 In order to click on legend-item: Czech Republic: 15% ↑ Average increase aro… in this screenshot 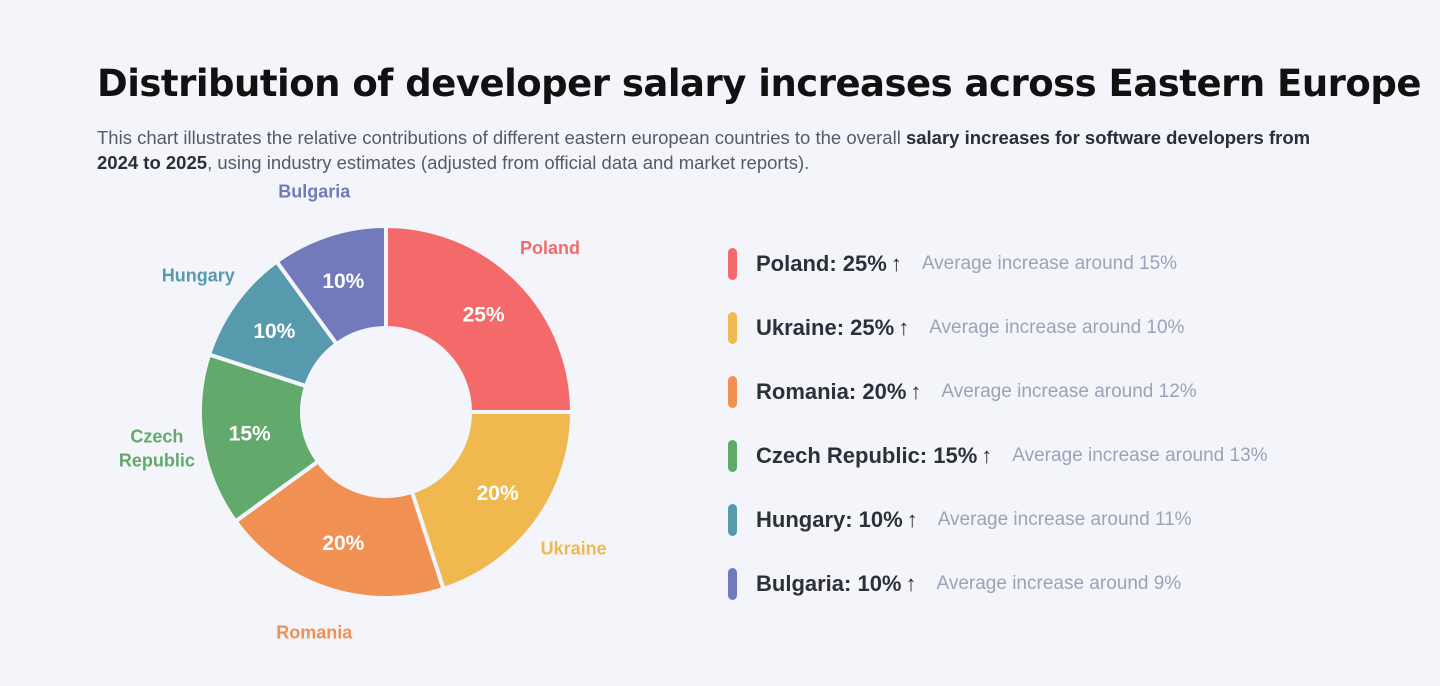, I will do `click(998, 456)`.